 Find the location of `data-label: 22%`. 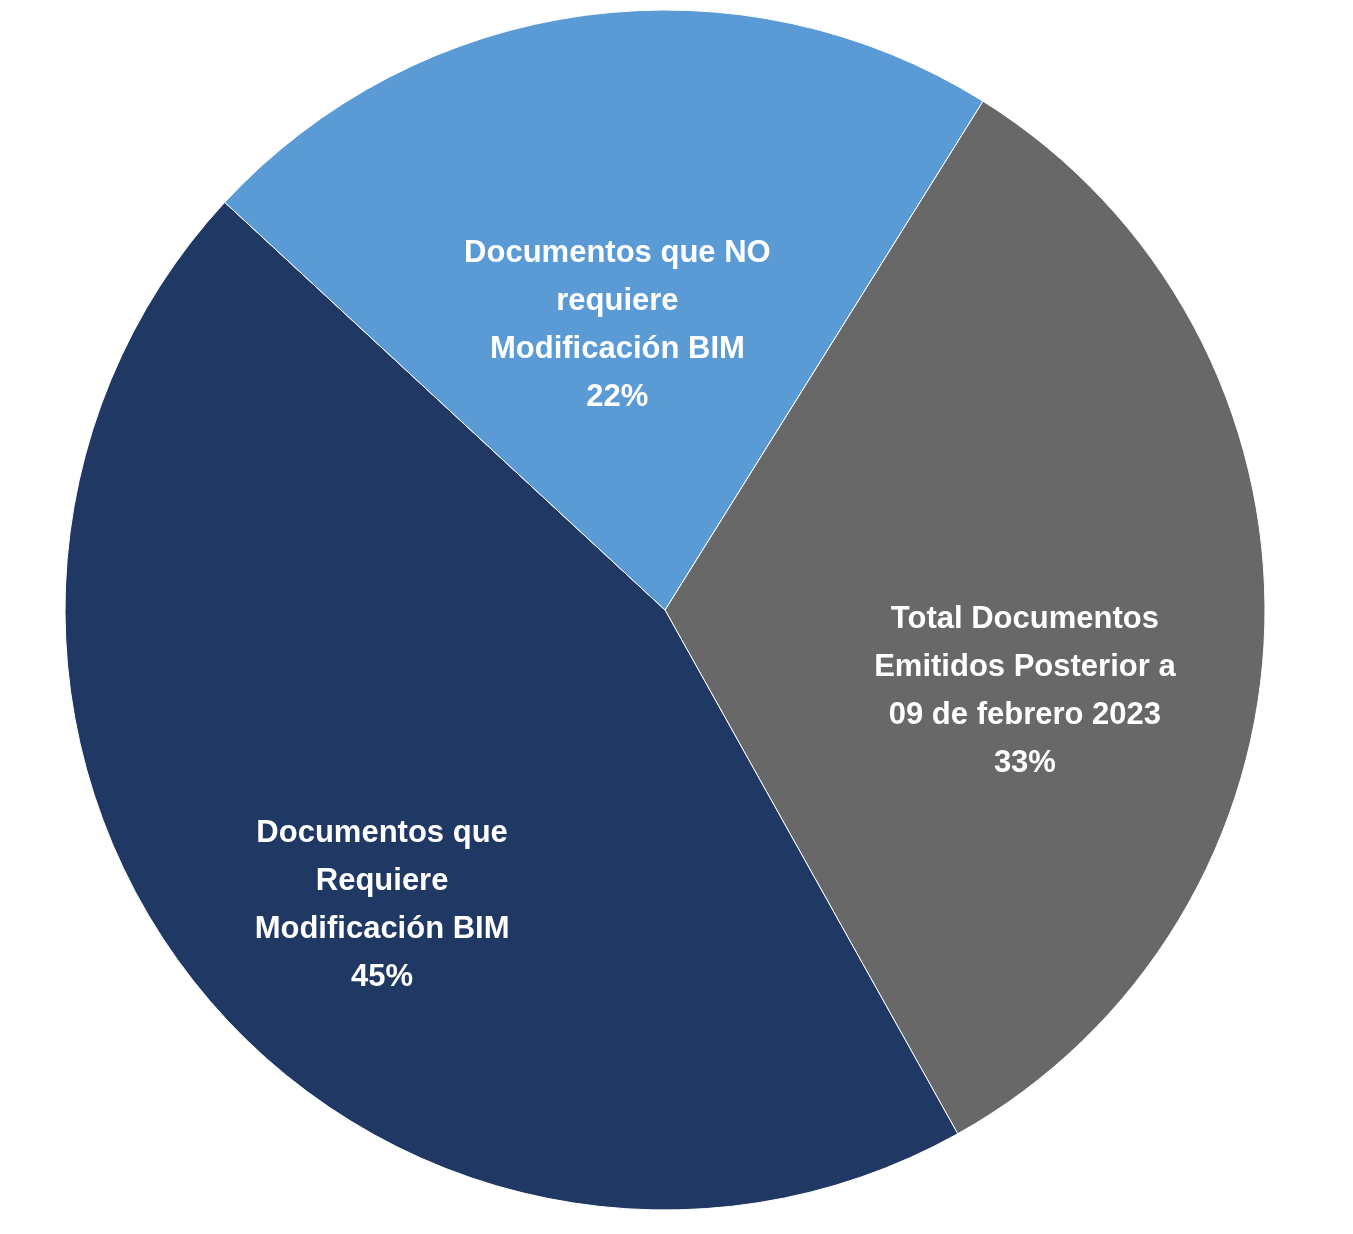

data-label: 22% is located at coordinates (617, 396).